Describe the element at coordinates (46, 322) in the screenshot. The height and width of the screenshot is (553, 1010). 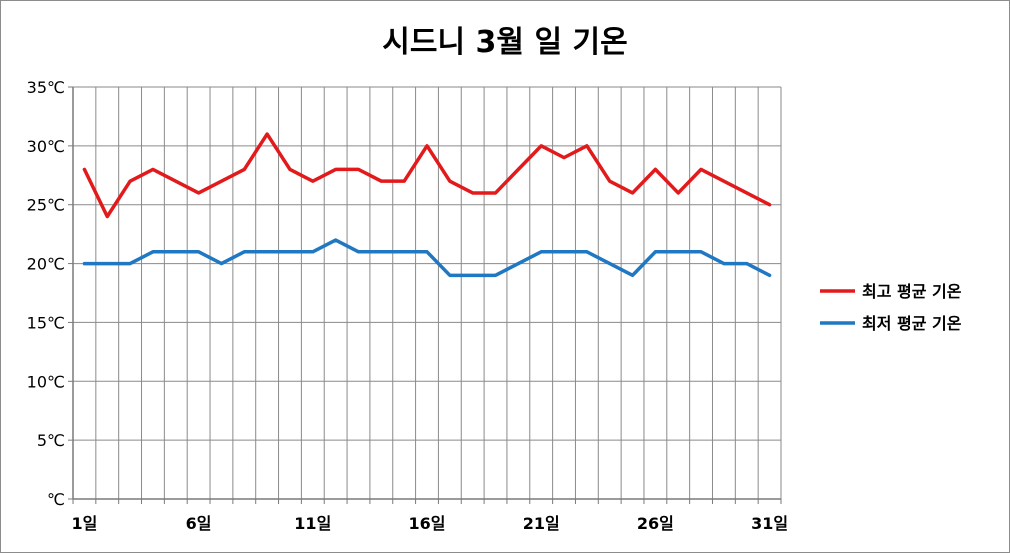
I see `y-tick-label: 15℃` at that location.